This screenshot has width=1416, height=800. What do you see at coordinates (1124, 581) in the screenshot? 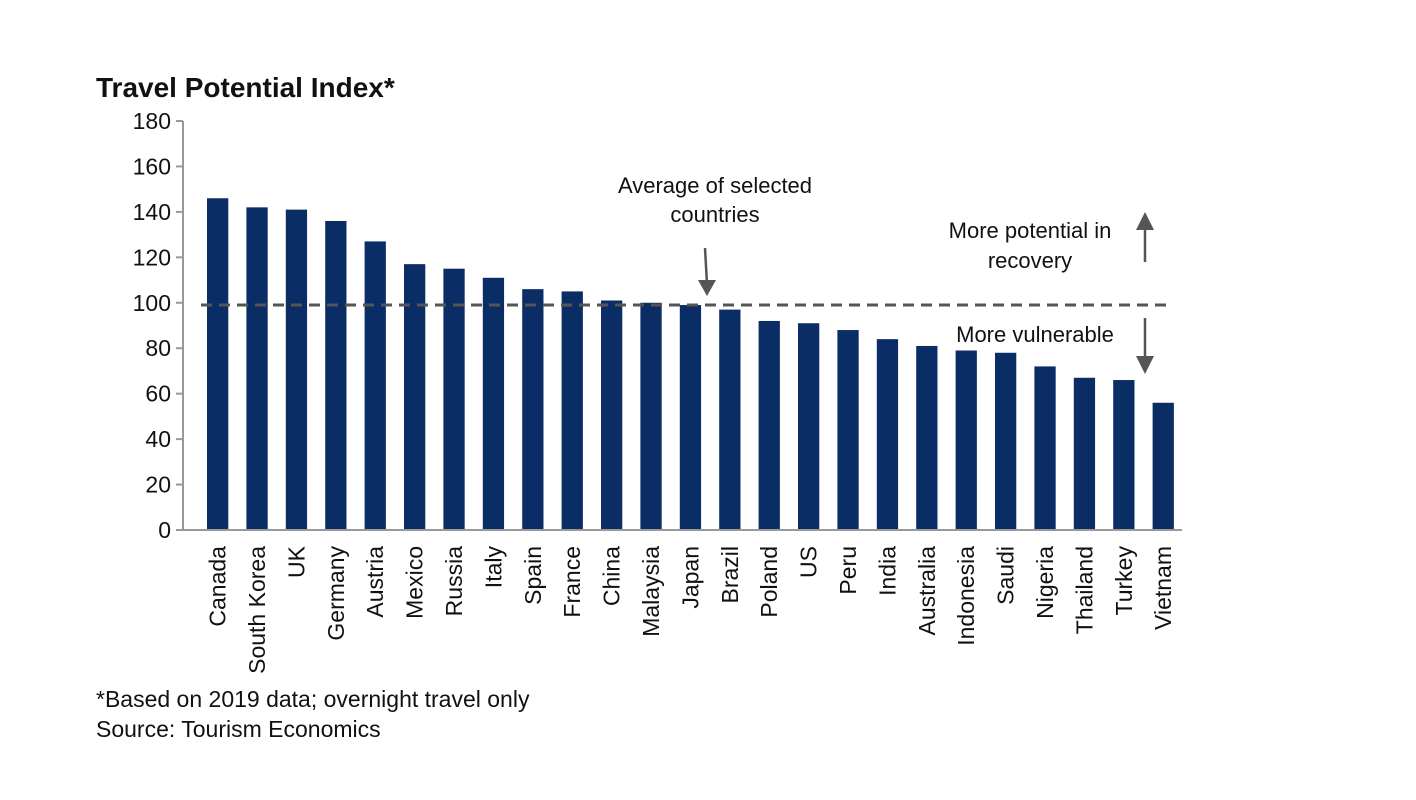
I see `x-tick-label: Turkey` at bounding box center [1124, 581].